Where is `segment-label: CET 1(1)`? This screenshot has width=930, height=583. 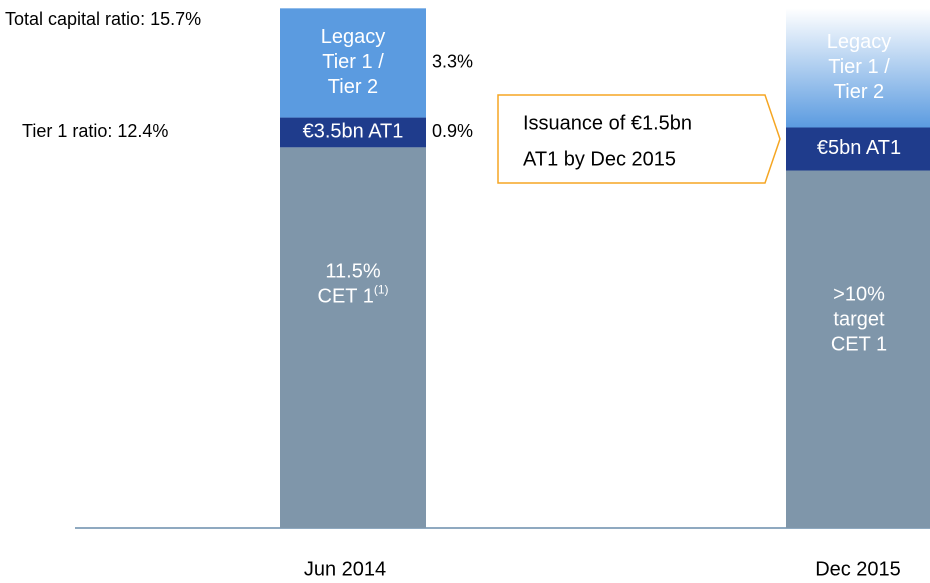 segment-label: CET 1(1) is located at coordinates (353, 295).